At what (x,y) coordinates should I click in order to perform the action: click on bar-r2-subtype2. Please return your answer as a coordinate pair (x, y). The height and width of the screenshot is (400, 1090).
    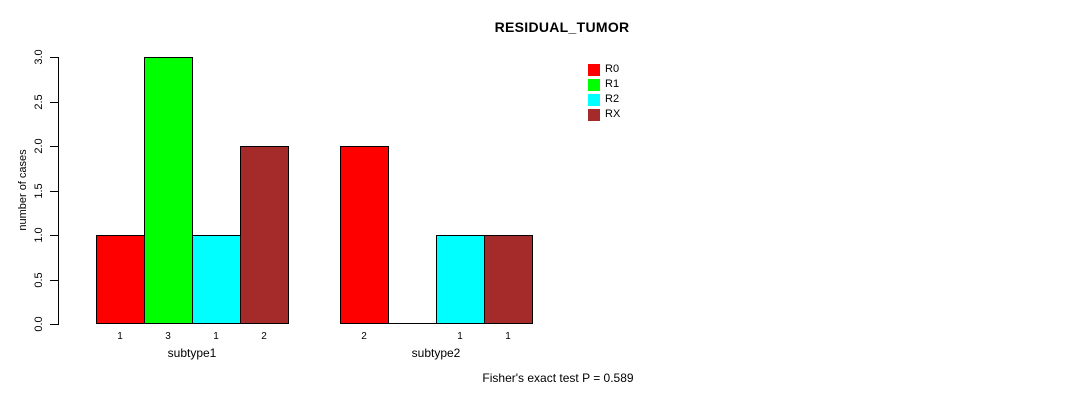
    Looking at the image, I should click on (460, 279).